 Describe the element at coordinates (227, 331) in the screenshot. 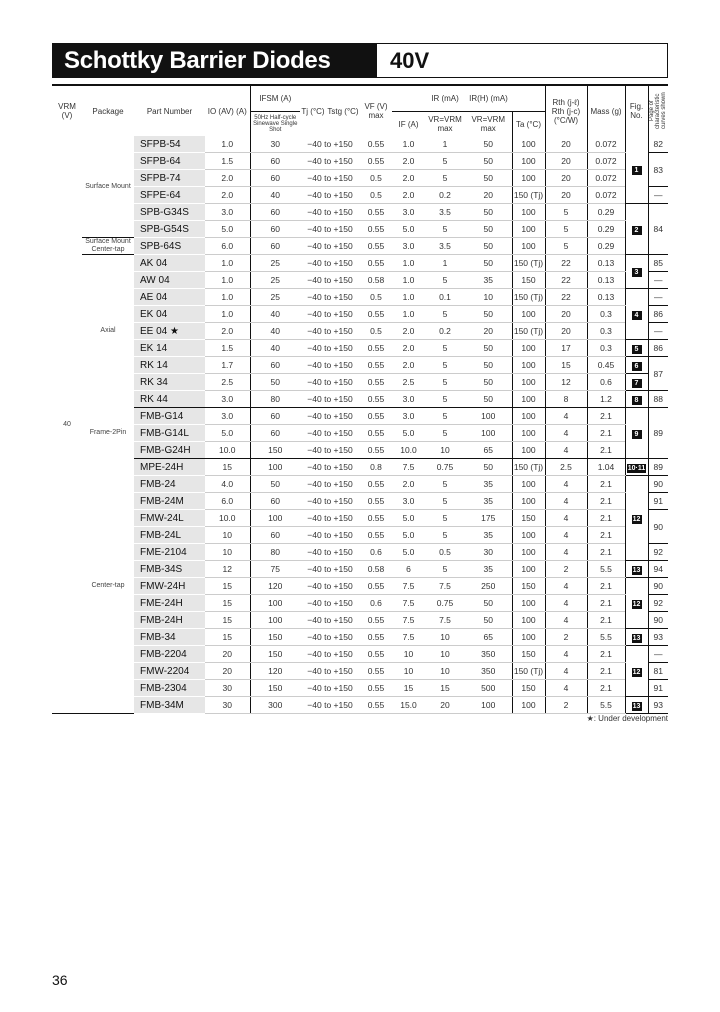

I see `cell-io: 2.0` at that location.